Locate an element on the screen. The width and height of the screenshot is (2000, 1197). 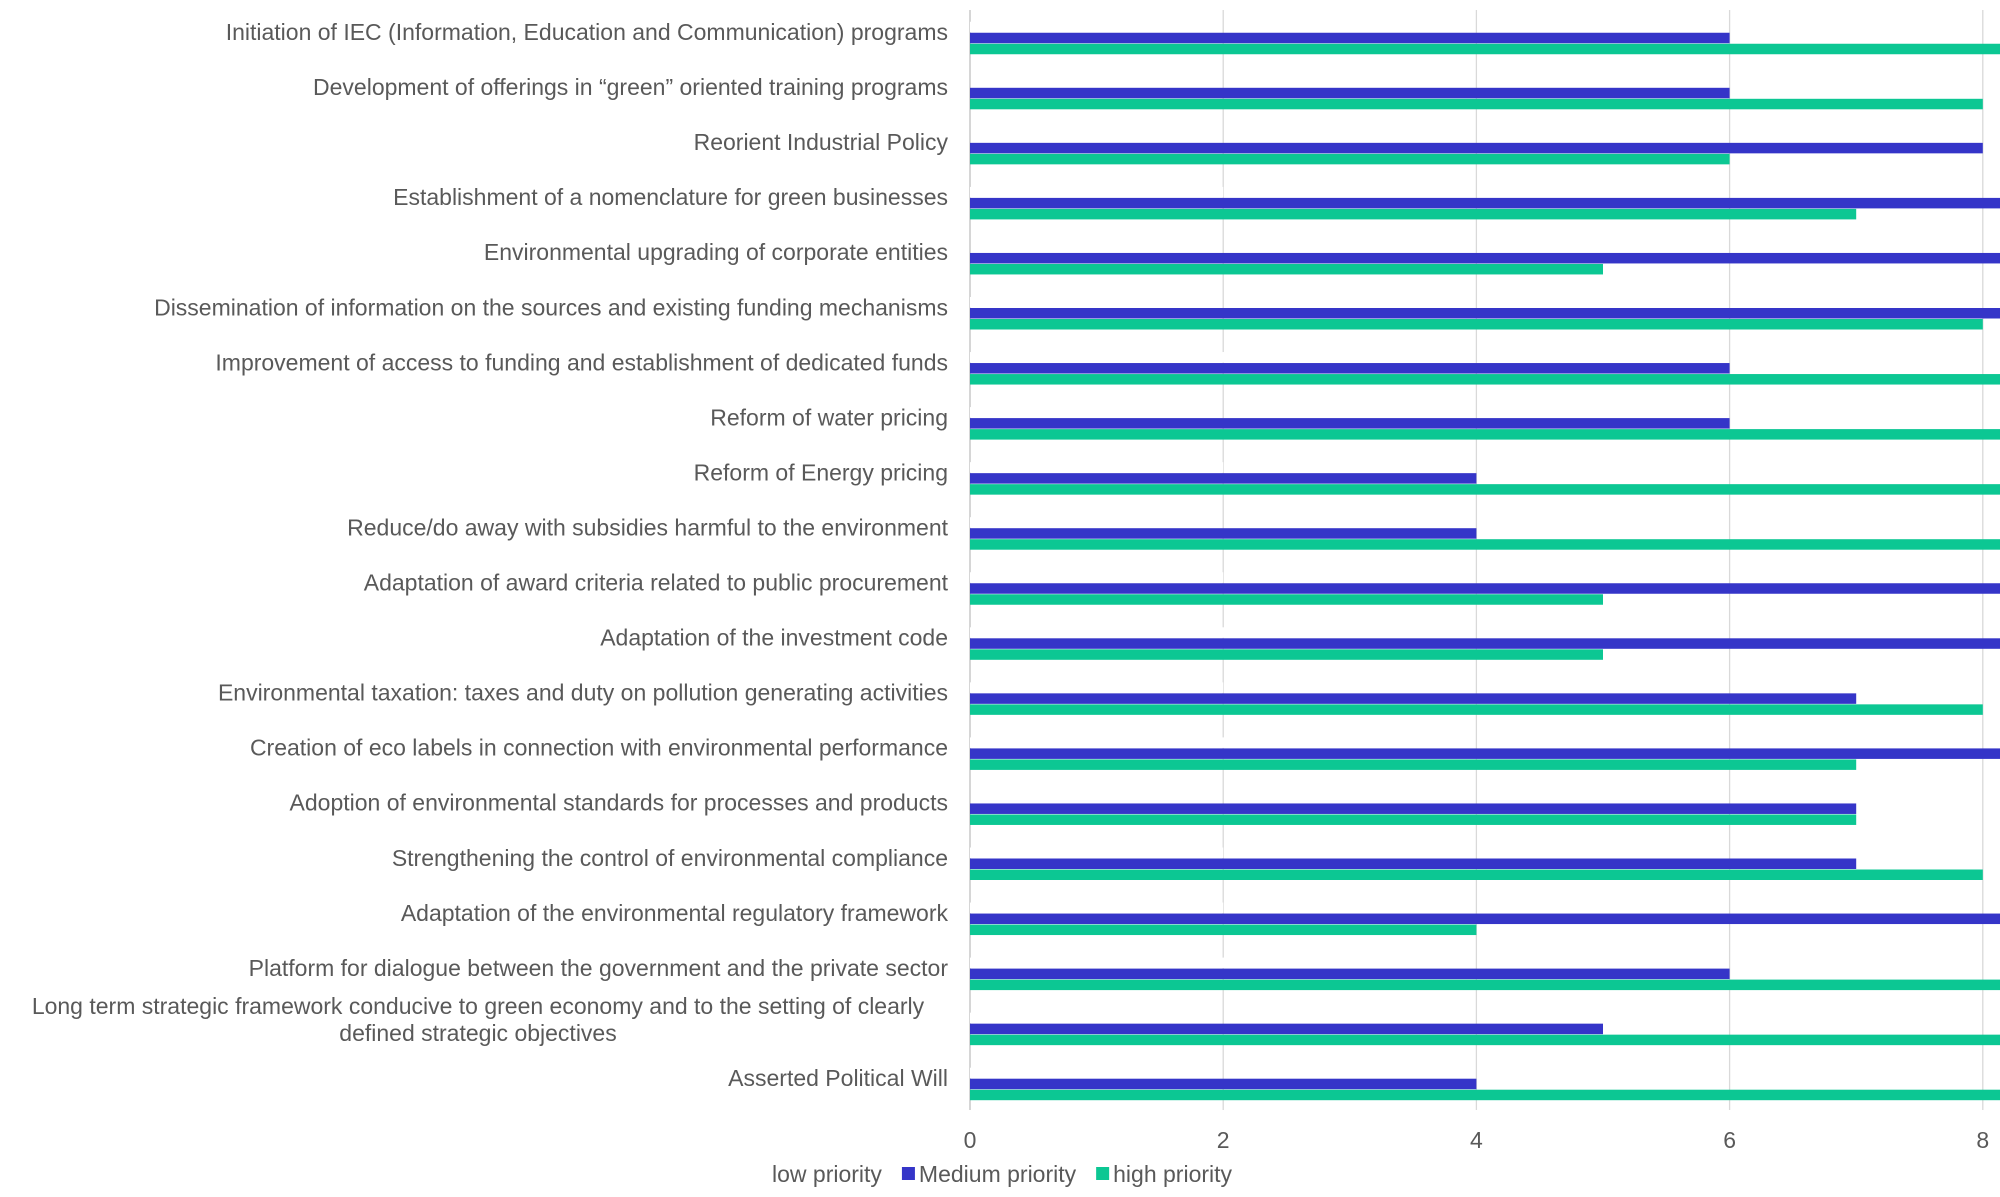
x-tick-label: 6 is located at coordinates (1729, 1140).